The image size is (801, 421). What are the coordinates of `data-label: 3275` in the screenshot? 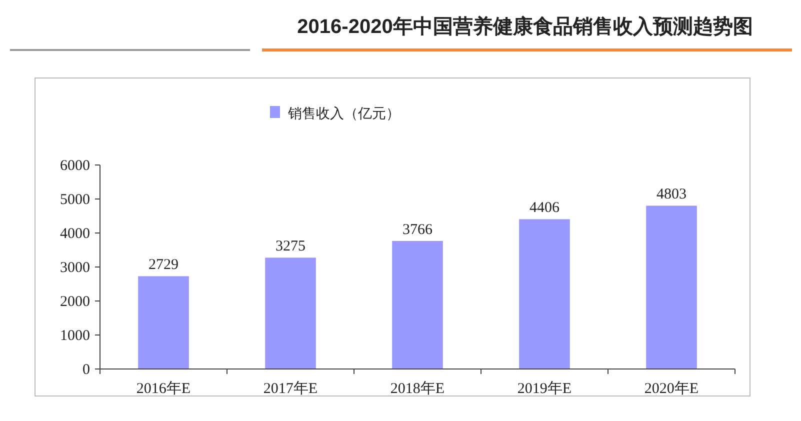 It's located at (291, 246).